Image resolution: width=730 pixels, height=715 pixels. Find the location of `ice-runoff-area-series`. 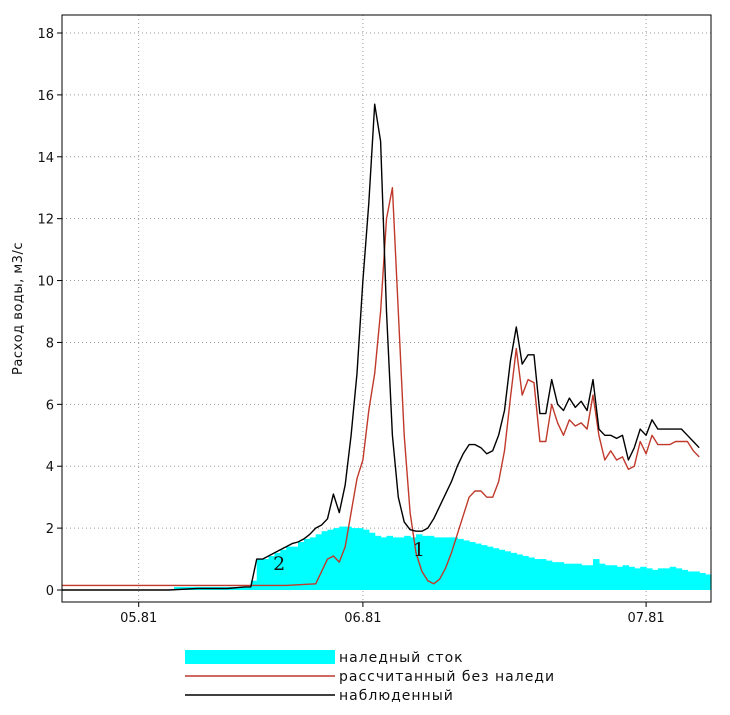

ice-runoff-area-series is located at coordinates (443, 558).